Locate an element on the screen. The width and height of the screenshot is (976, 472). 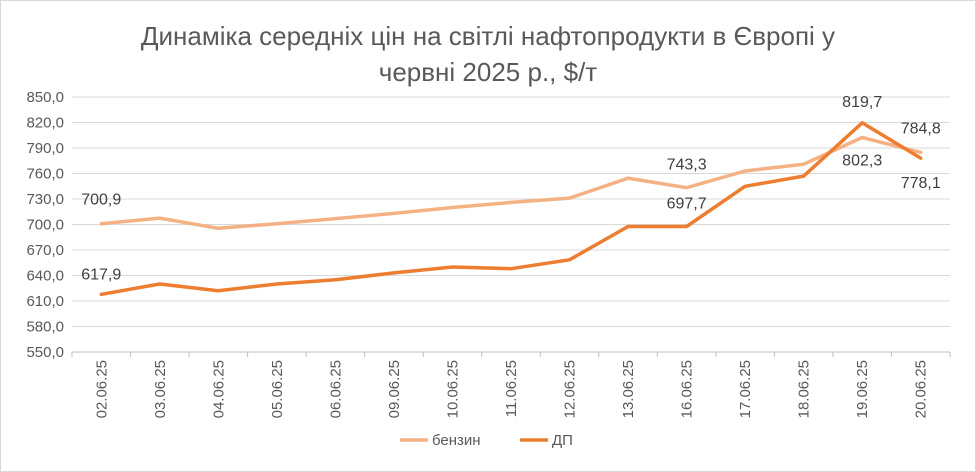
y-tick-label: 850,0 is located at coordinates (45, 97).